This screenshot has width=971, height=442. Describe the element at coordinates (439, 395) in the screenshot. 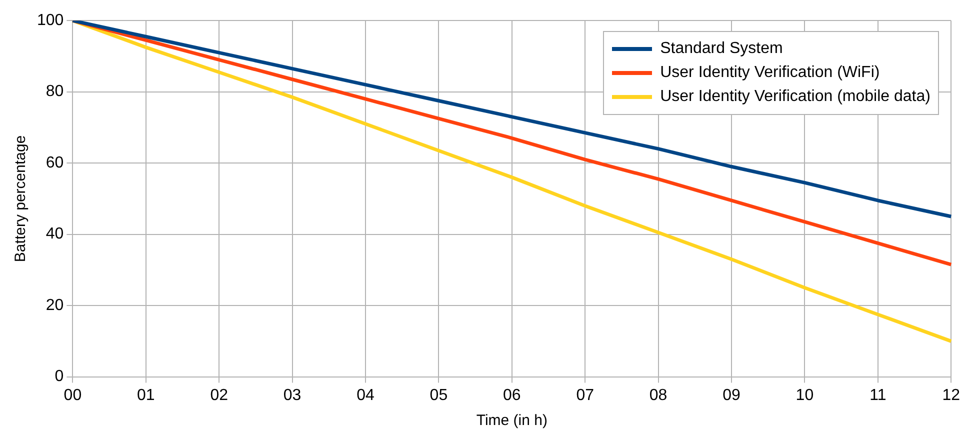

I see `x-tick-label: 05` at that location.